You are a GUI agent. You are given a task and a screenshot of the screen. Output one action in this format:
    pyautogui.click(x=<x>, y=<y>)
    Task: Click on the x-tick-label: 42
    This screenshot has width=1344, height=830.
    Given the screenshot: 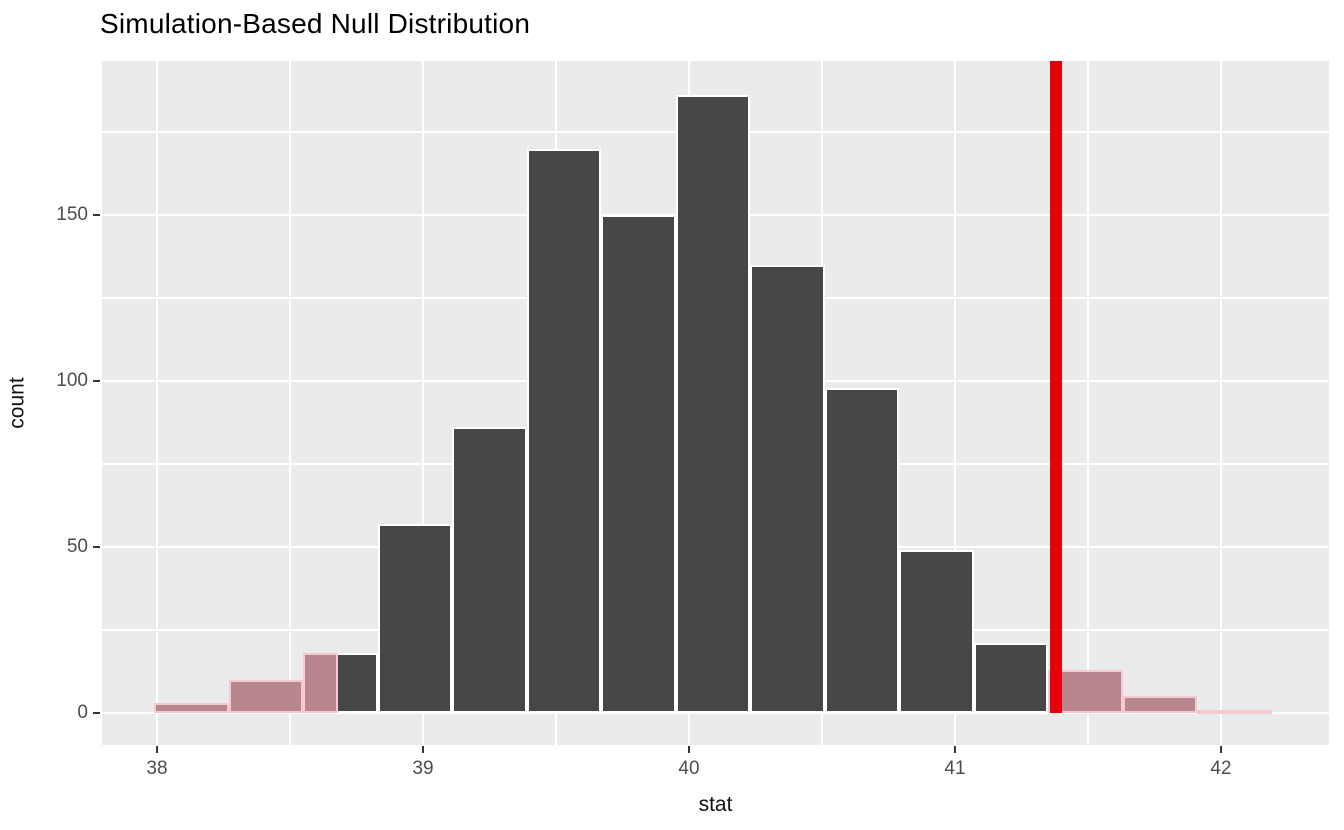 What is the action you would take?
    pyautogui.click(x=1221, y=768)
    